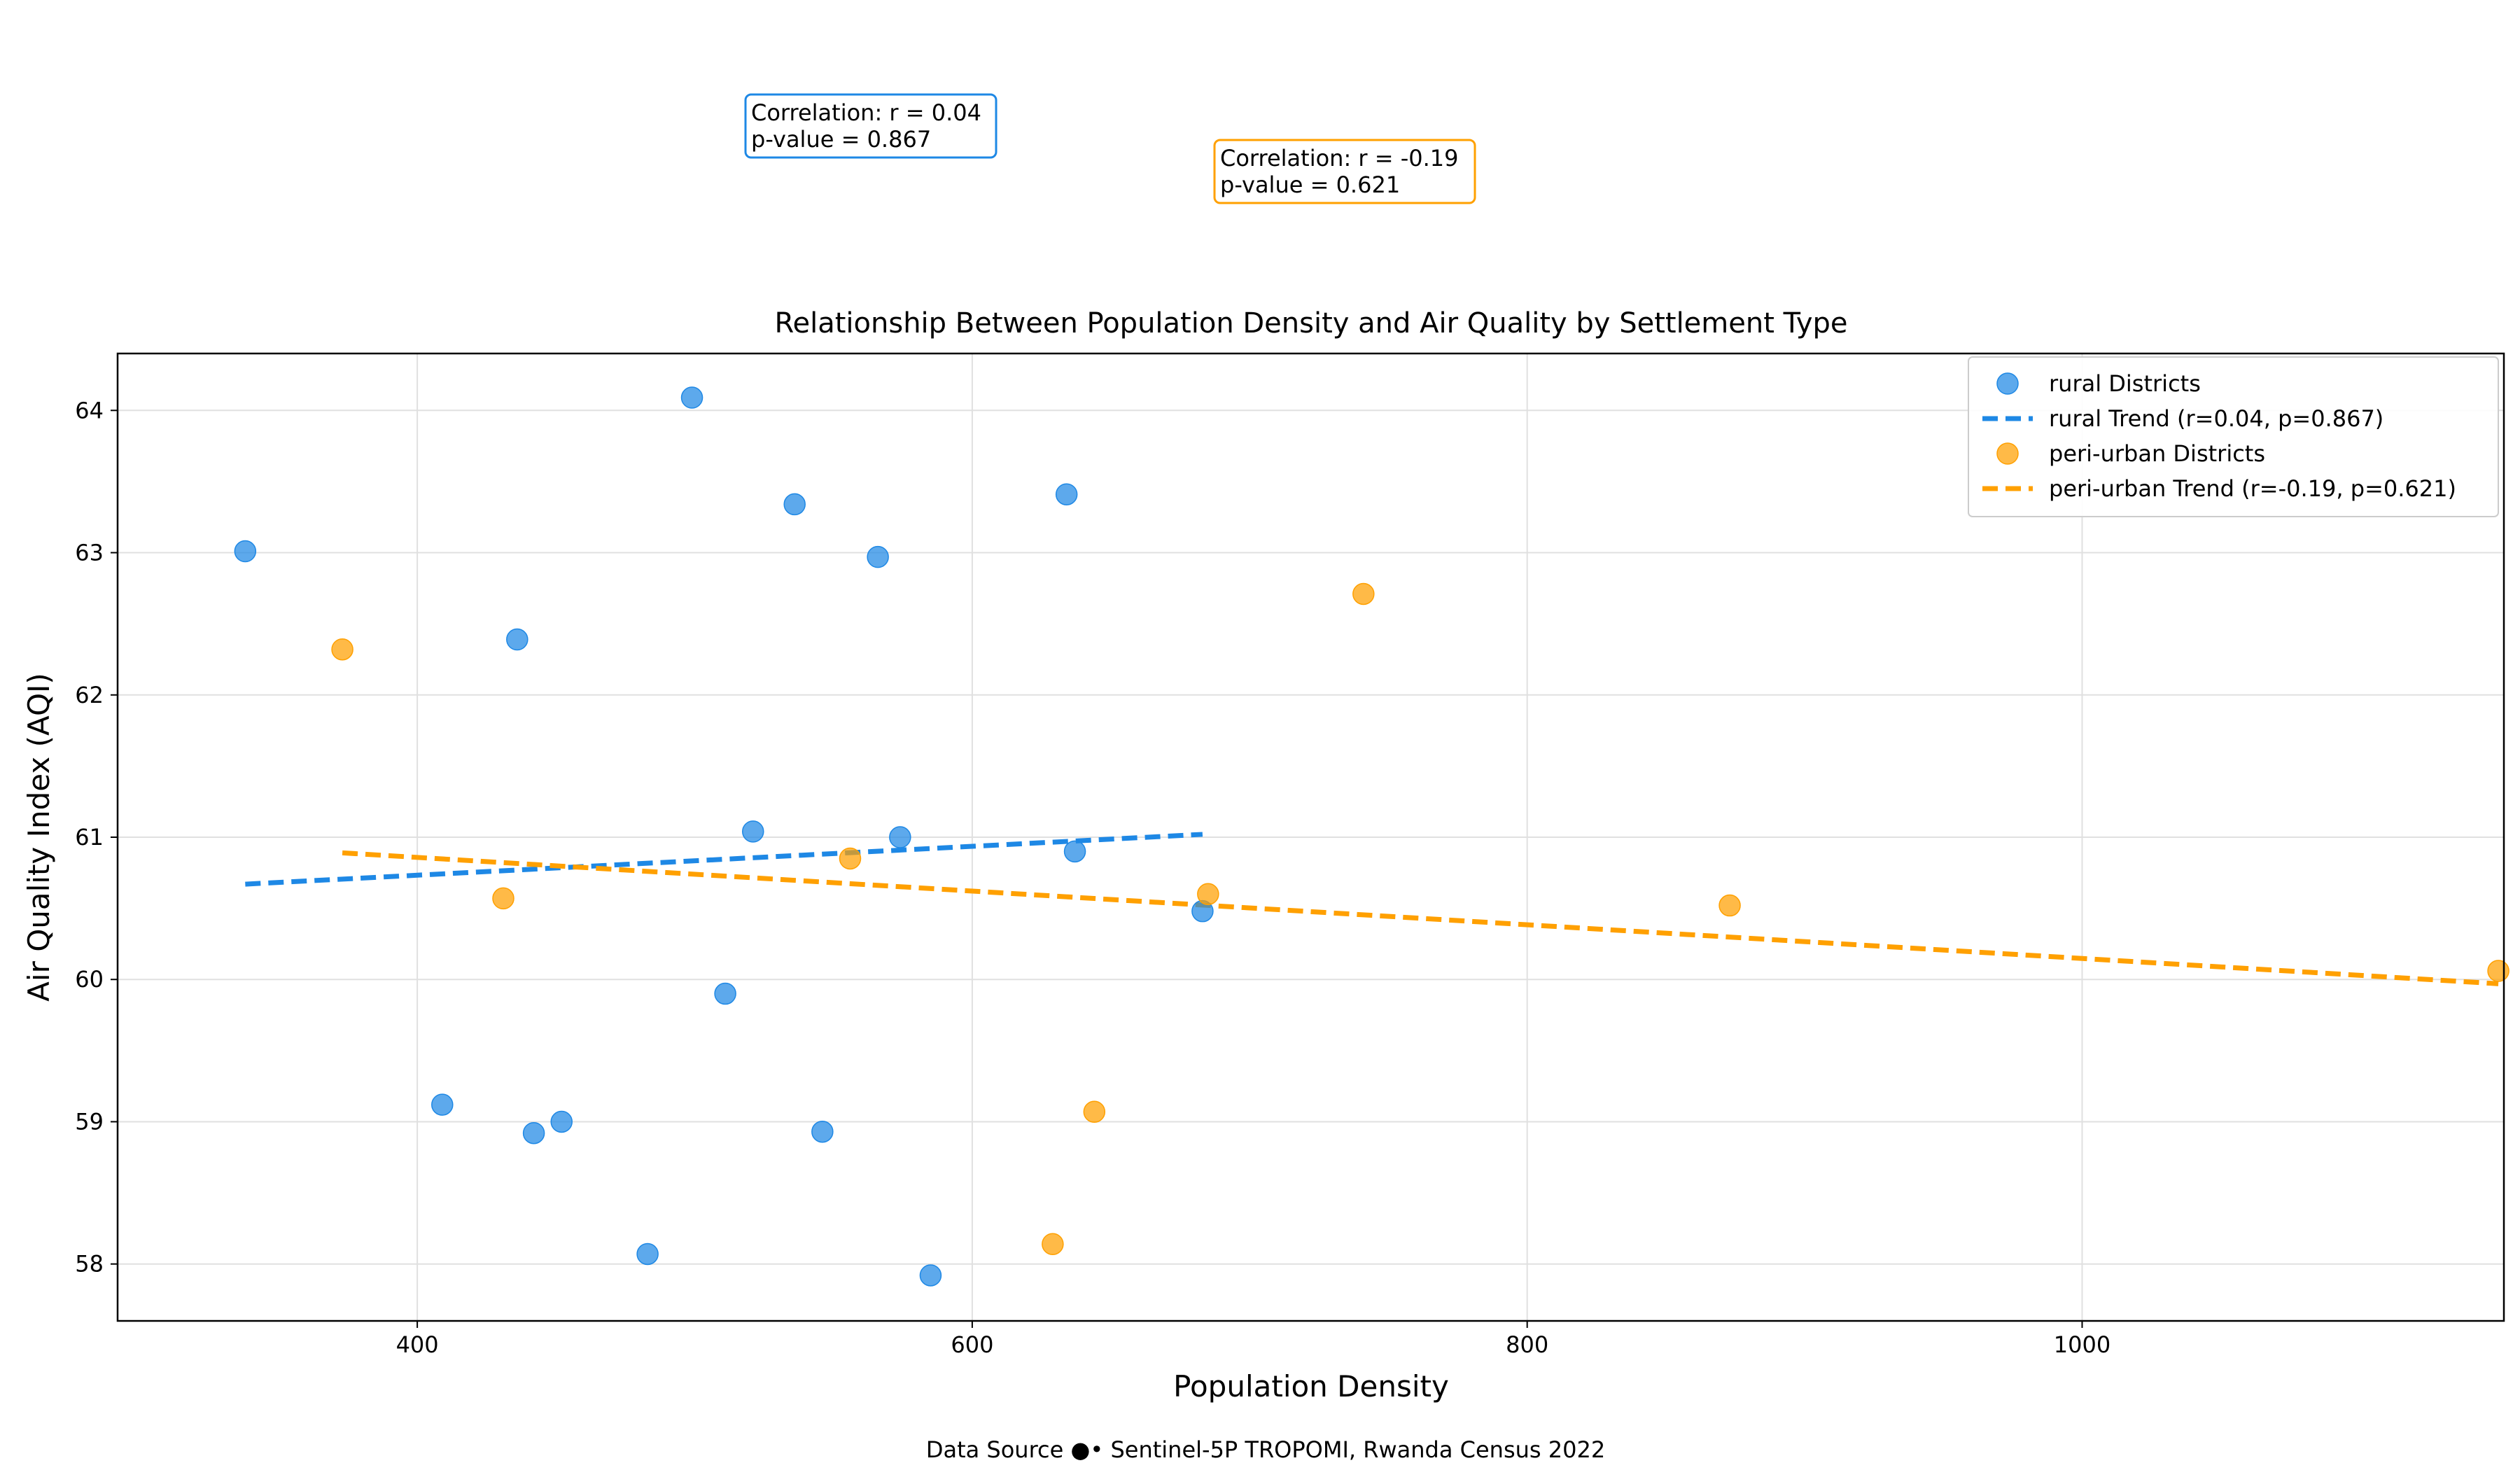 The height and width of the screenshot is (1470, 2520). Describe the element at coordinates (2082, 1344) in the screenshot. I see `x-tick-label: 1000` at that location.